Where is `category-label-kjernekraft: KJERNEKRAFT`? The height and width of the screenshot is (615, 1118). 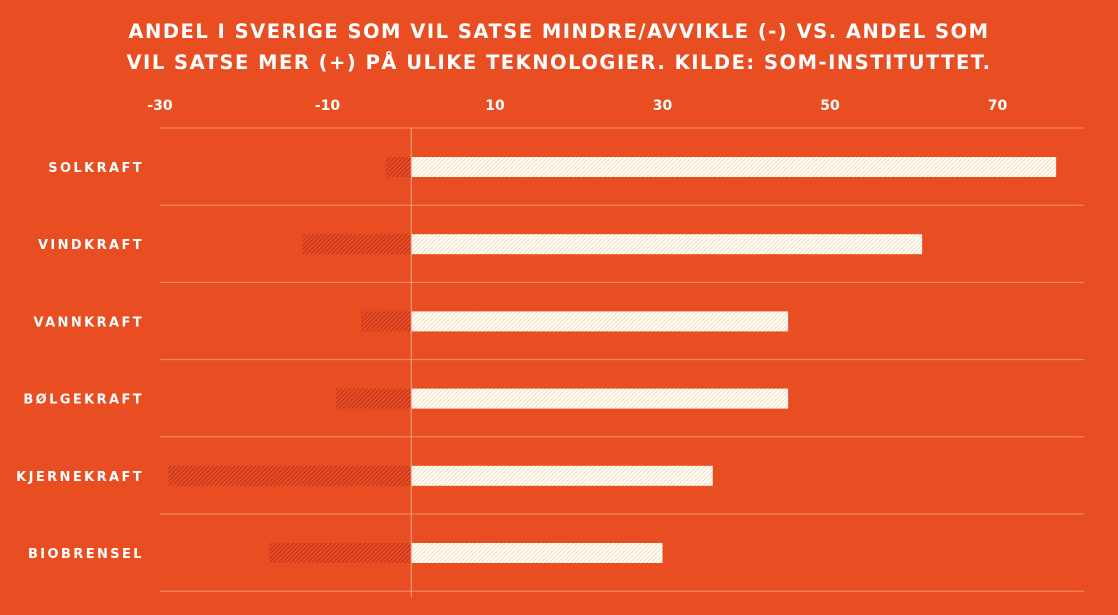 category-label-kjernekraft: KJERNEKRAFT is located at coordinates (80, 477).